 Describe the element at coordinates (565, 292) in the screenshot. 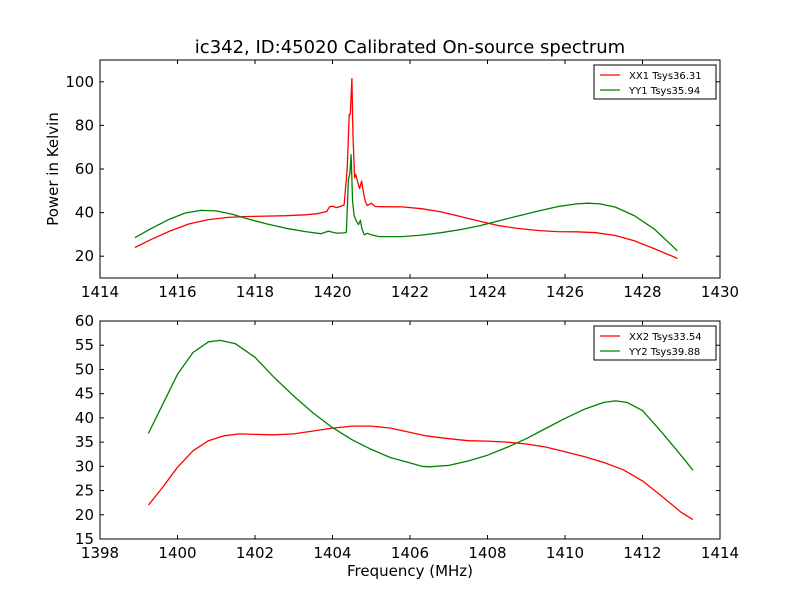

I see `x-tick-label: 1426` at that location.